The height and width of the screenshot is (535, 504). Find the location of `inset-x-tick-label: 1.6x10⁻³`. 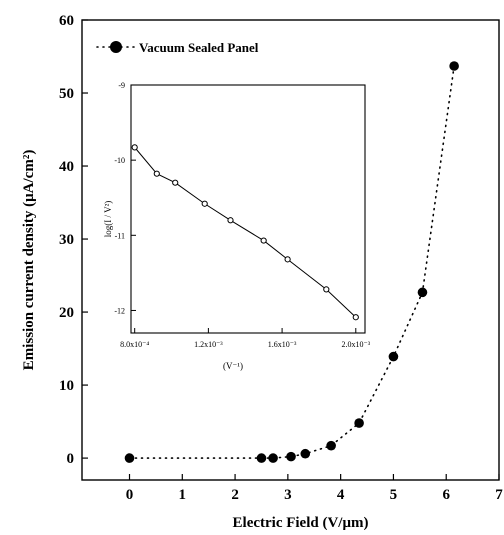

inset-x-tick-label: 1.6x10⁻³ is located at coordinates (282, 344).